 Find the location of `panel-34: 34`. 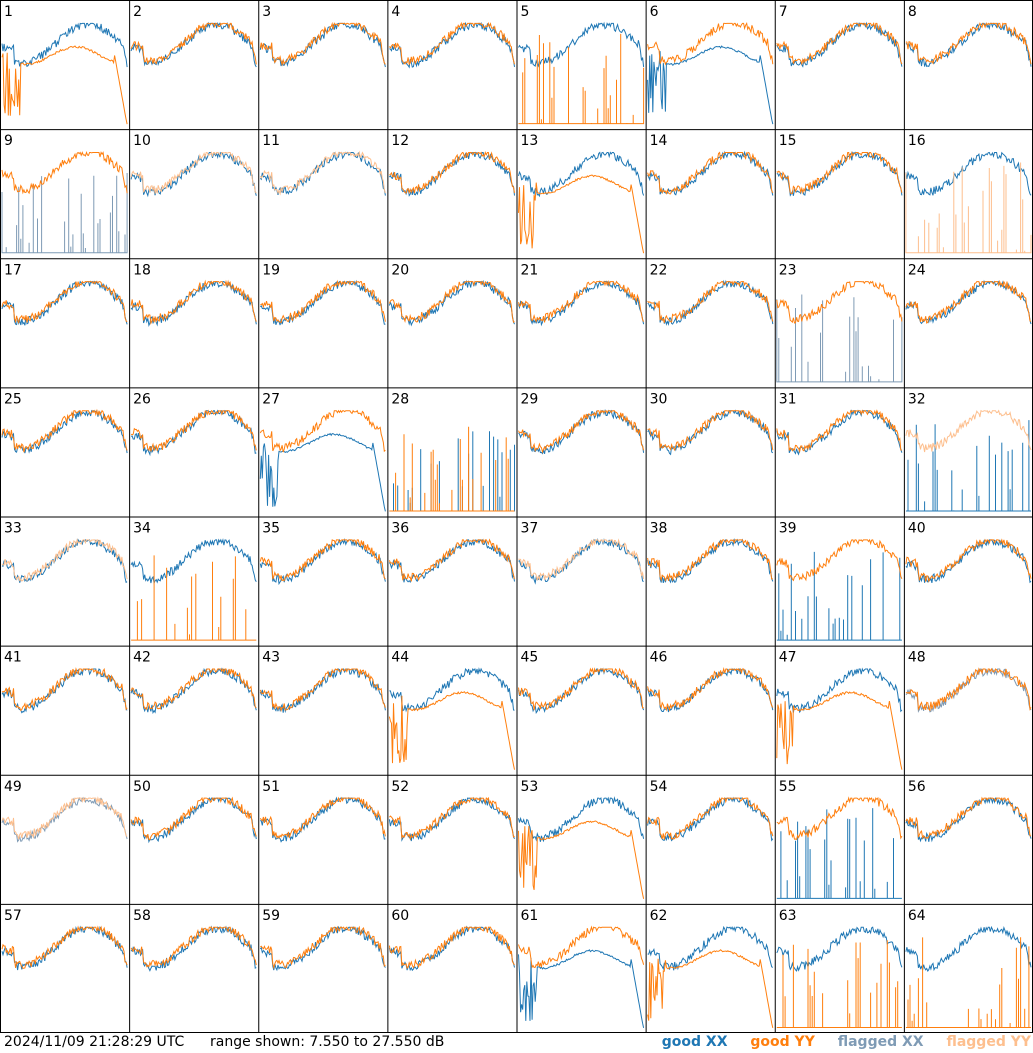

panel-34: 34 is located at coordinates (194, 581).